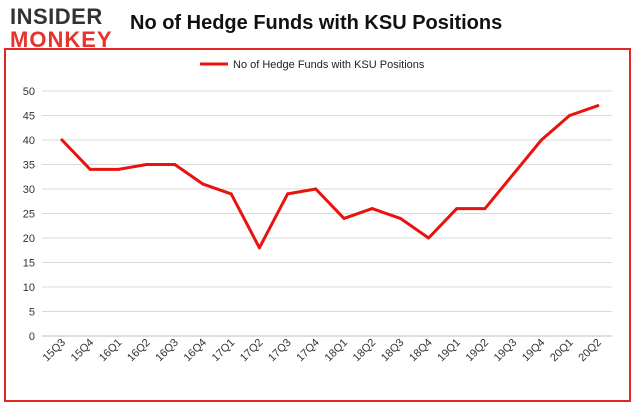 The height and width of the screenshot is (408, 637). I want to click on x-tick-label: 18Q4, so click(421, 351).